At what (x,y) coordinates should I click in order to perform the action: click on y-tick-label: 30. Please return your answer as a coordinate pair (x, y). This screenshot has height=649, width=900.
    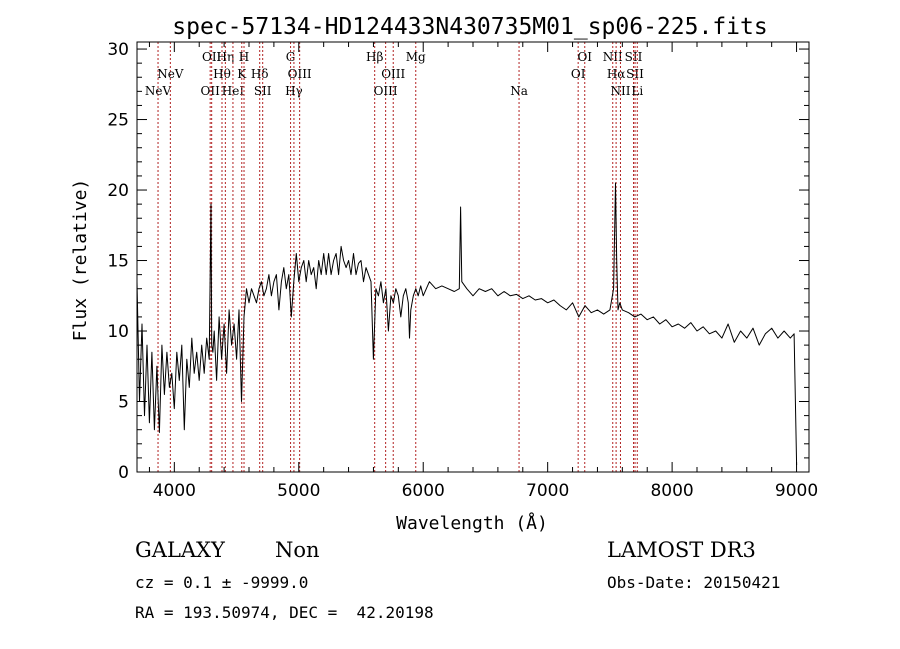
    Looking at the image, I should click on (118, 50).